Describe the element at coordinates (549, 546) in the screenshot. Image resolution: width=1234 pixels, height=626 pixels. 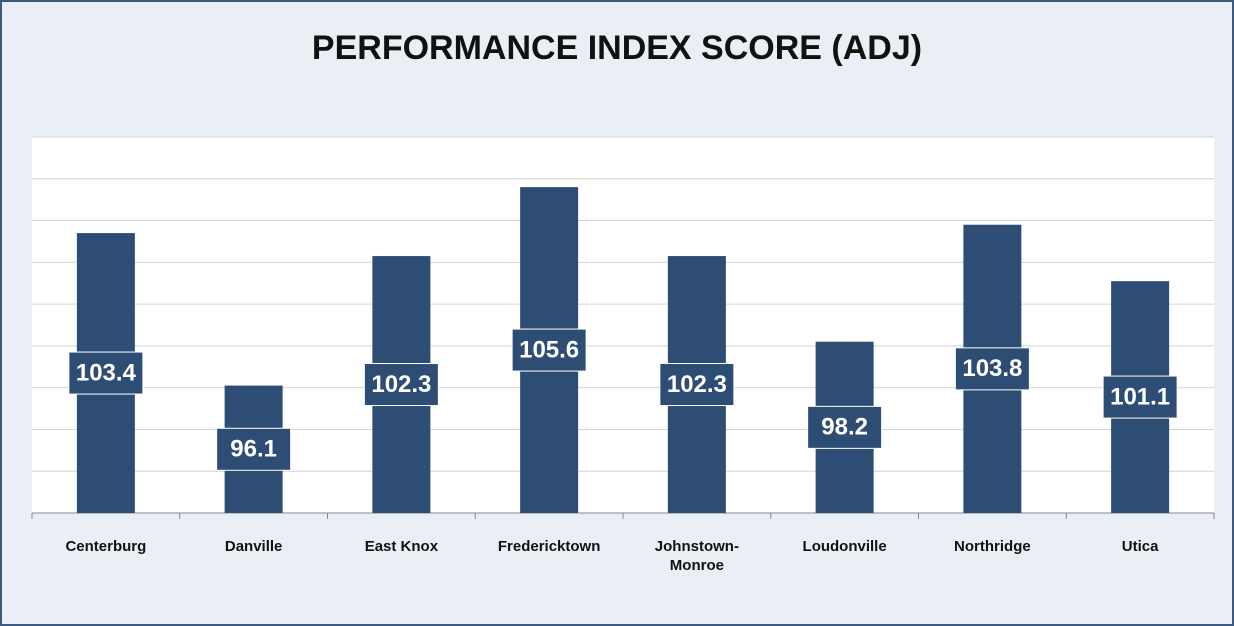
I see `x-tick-label: Fredericktown` at that location.